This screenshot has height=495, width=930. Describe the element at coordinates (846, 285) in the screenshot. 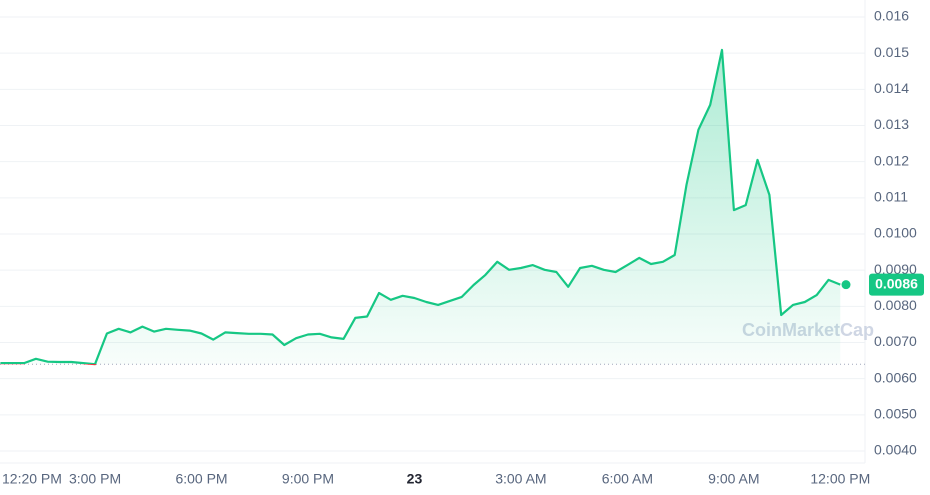

I see `current-price-dot` at that location.